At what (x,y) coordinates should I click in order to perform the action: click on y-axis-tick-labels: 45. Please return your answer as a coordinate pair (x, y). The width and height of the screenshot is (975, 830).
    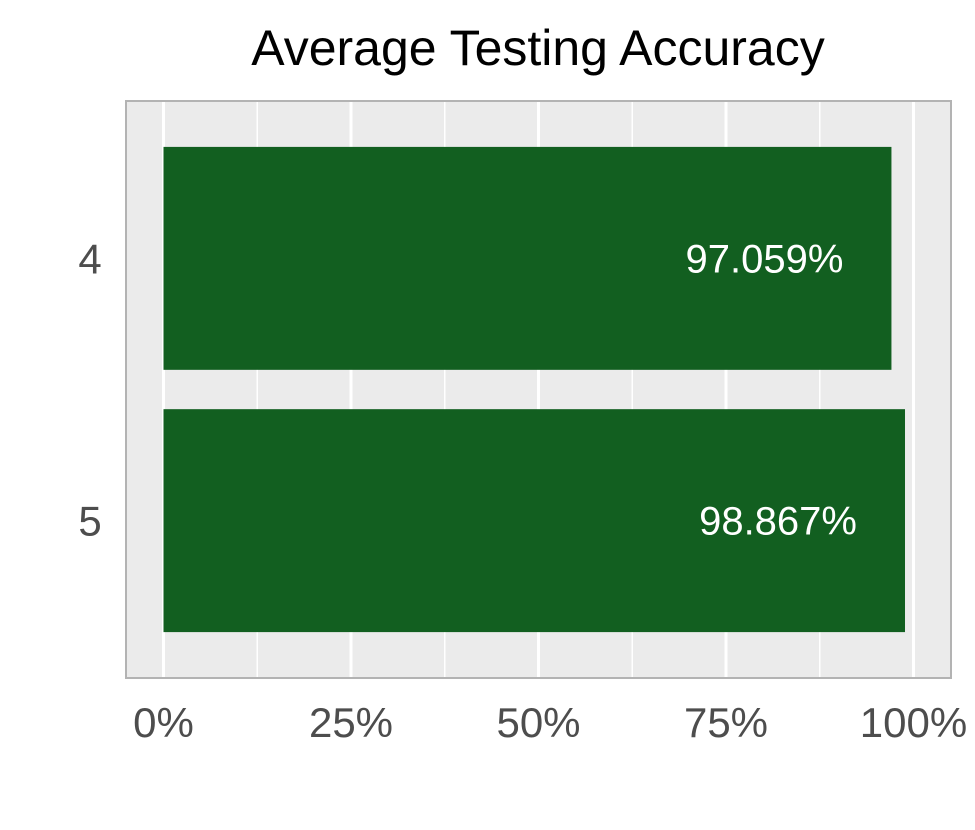
    Looking at the image, I should click on (89, 389).